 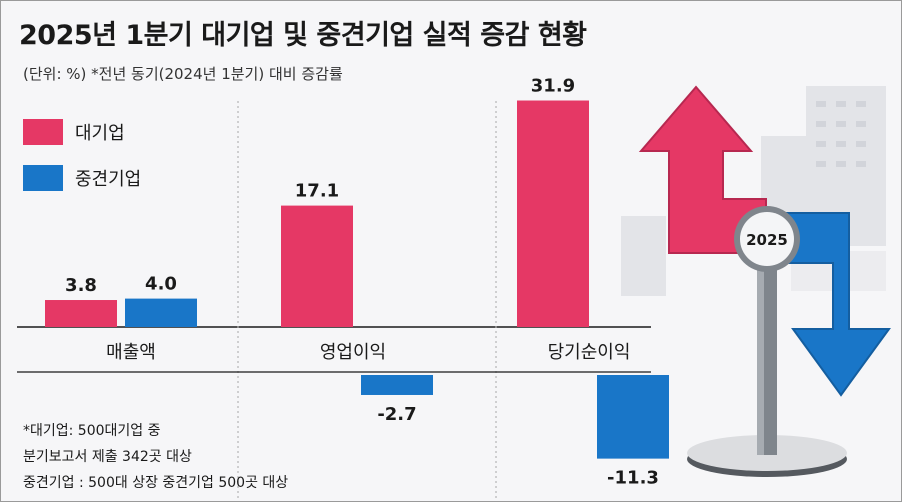 What do you see at coordinates (108, 179) in the screenshot?
I see `legend-label-mid: 중견기업` at bounding box center [108, 179].